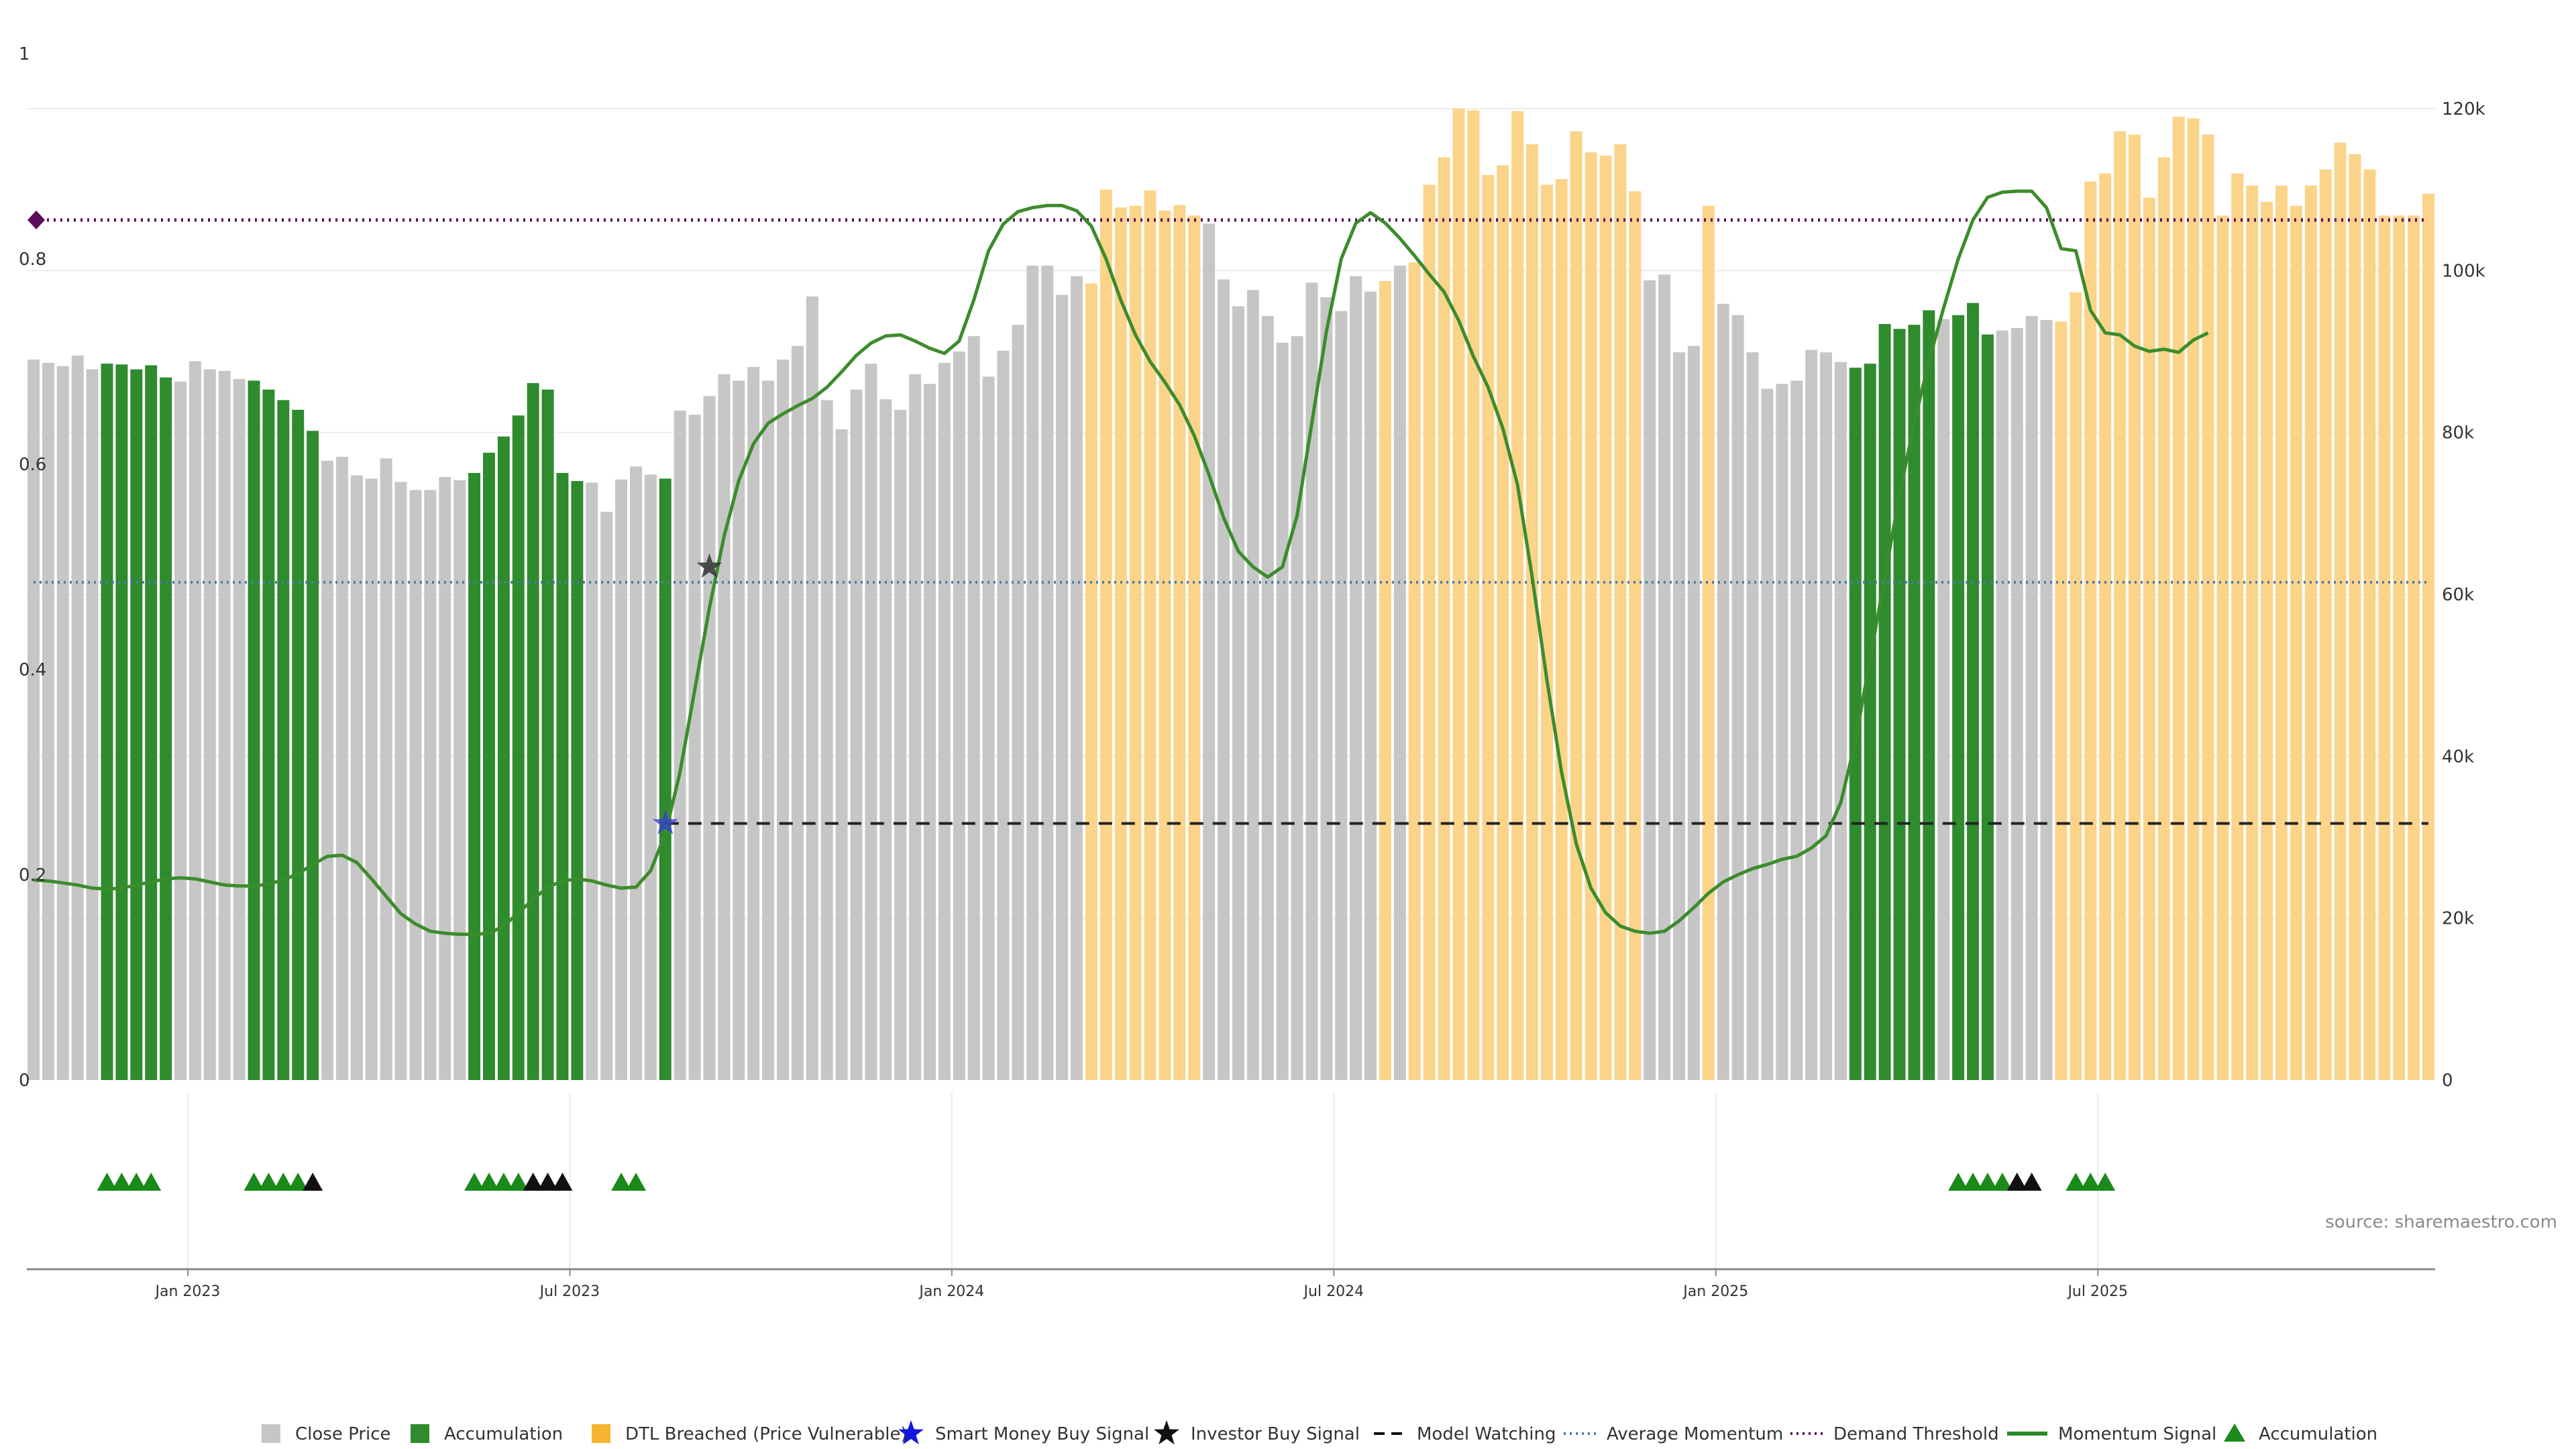 The width and height of the screenshot is (2576, 1449). I want to click on legend-accumulation-swatch, so click(420, 1433).